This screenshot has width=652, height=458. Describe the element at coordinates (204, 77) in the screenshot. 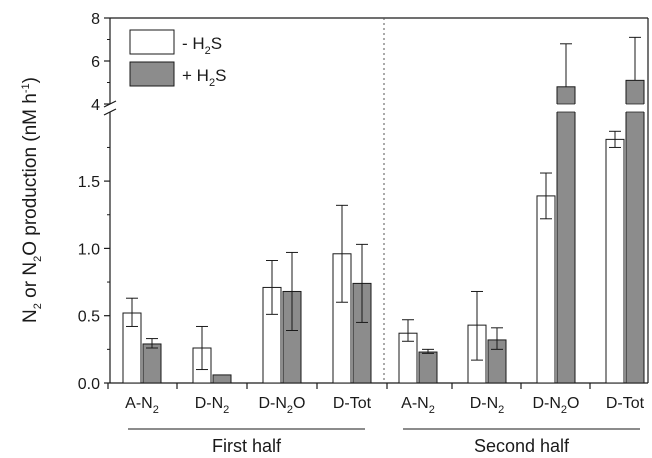

I see `legend-label-plus: + H2S` at that location.